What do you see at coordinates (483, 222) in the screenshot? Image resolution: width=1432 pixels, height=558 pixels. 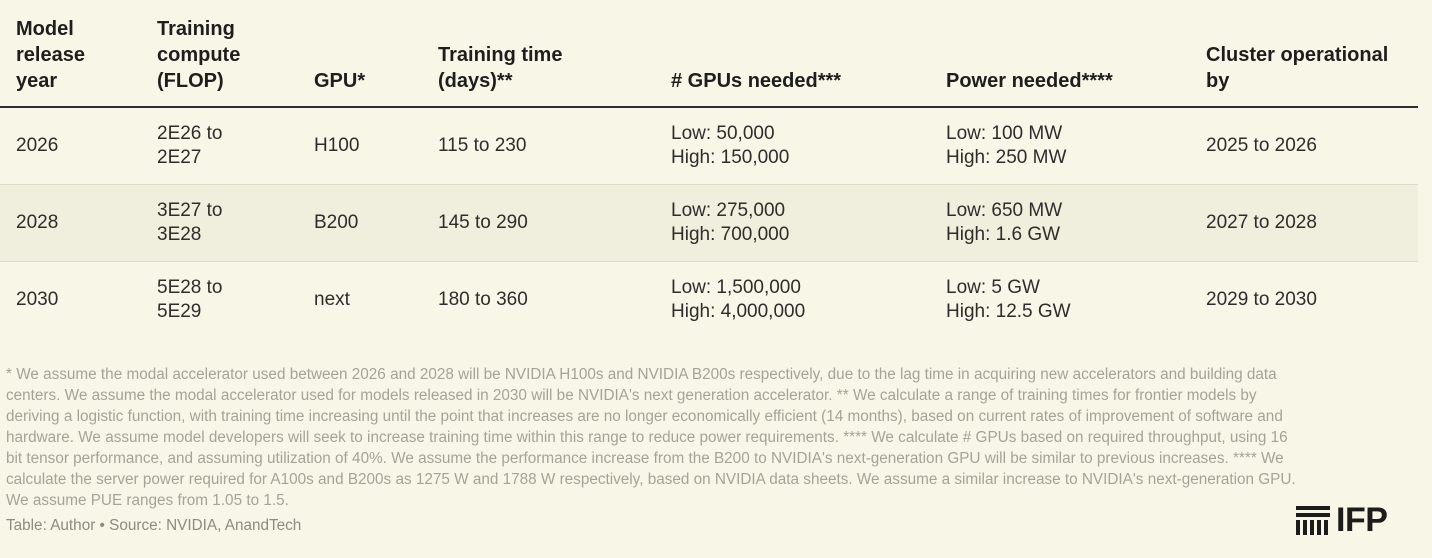 I see `cell-training-time: 145 to 290` at bounding box center [483, 222].